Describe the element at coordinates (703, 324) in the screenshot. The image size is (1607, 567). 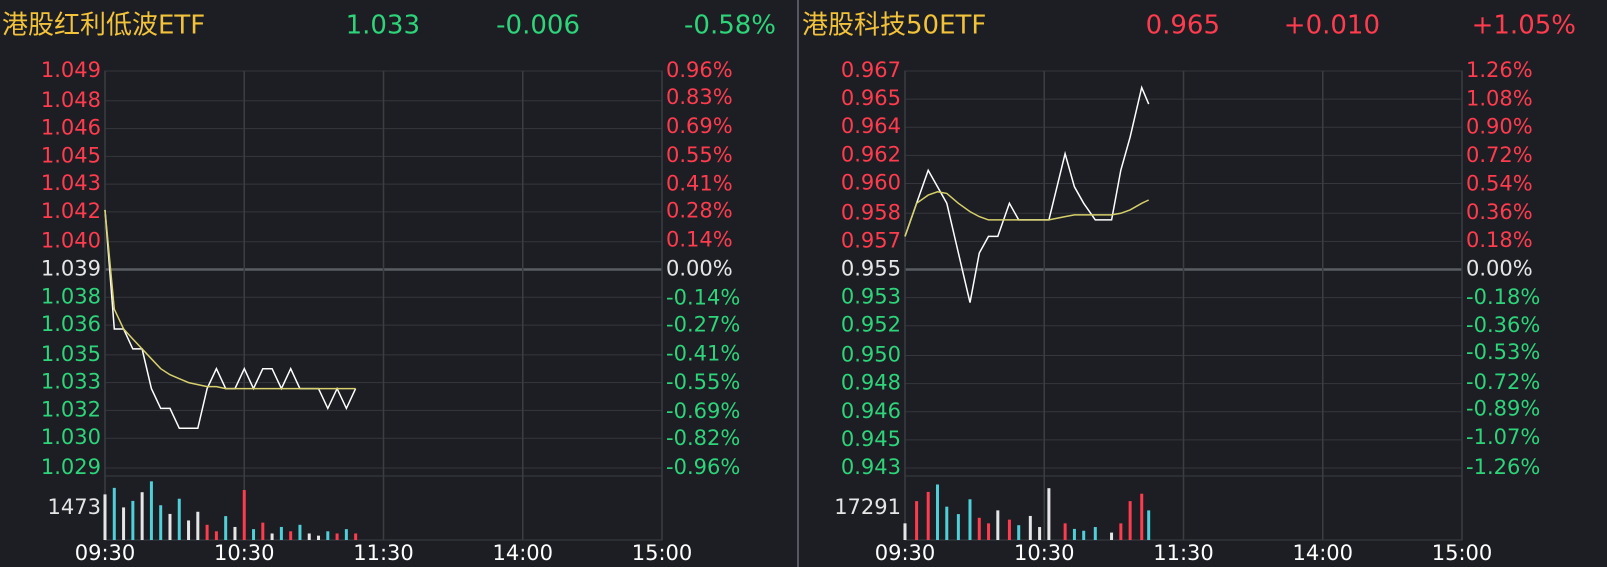
I see `y2-tick-label: -0.27%` at that location.